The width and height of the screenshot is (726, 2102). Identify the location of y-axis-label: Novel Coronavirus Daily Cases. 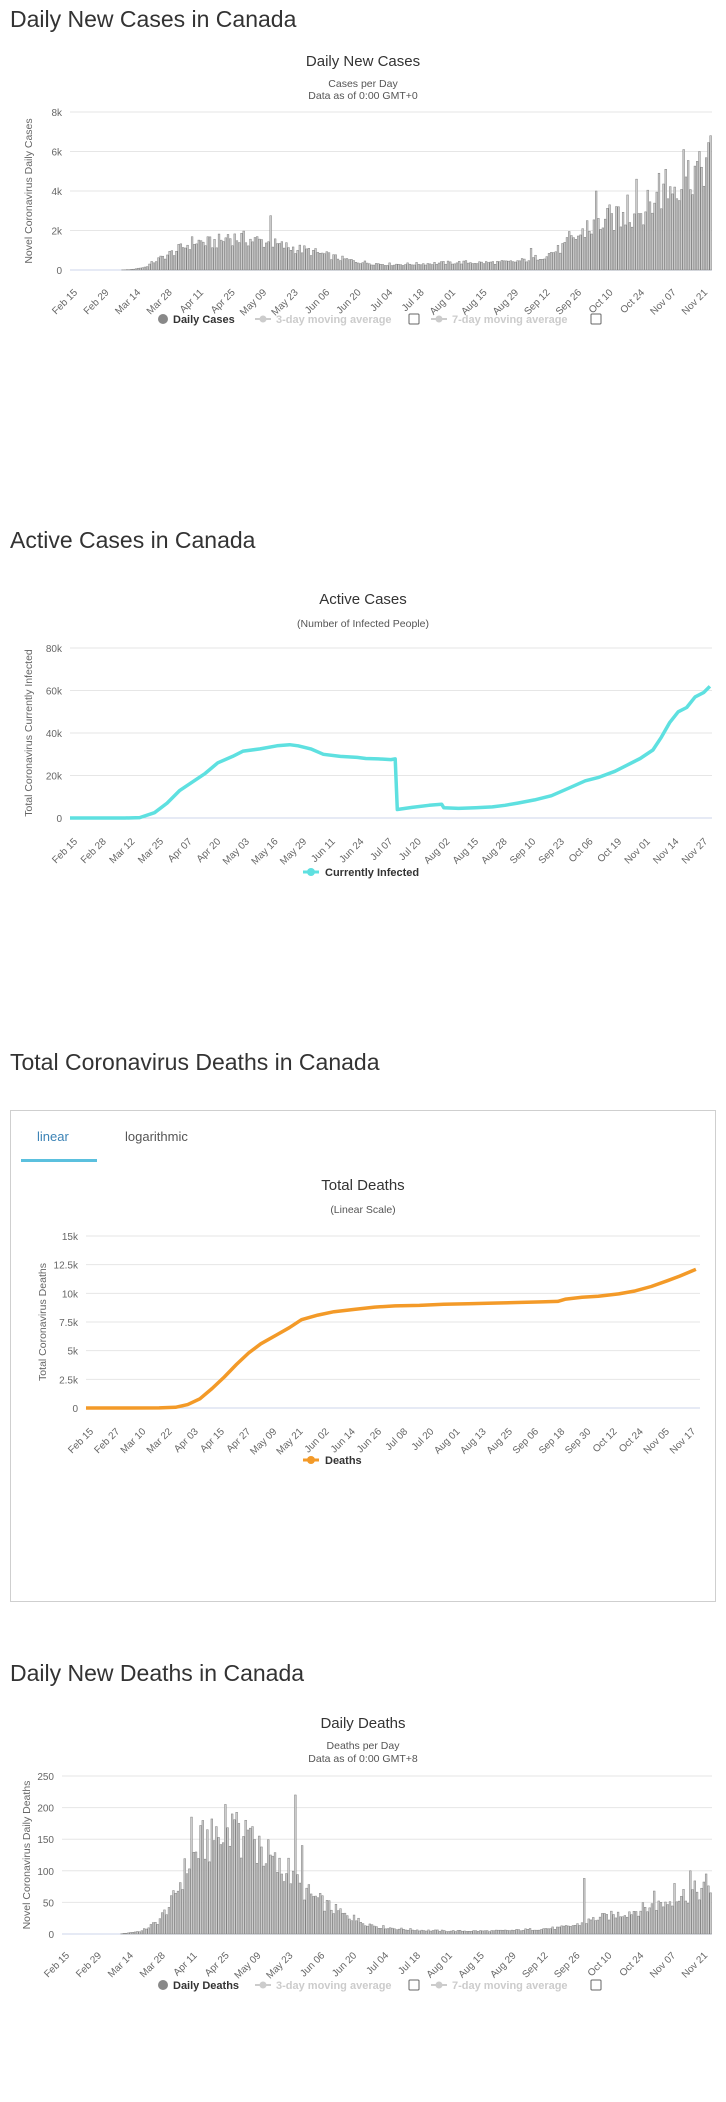
(29, 190).